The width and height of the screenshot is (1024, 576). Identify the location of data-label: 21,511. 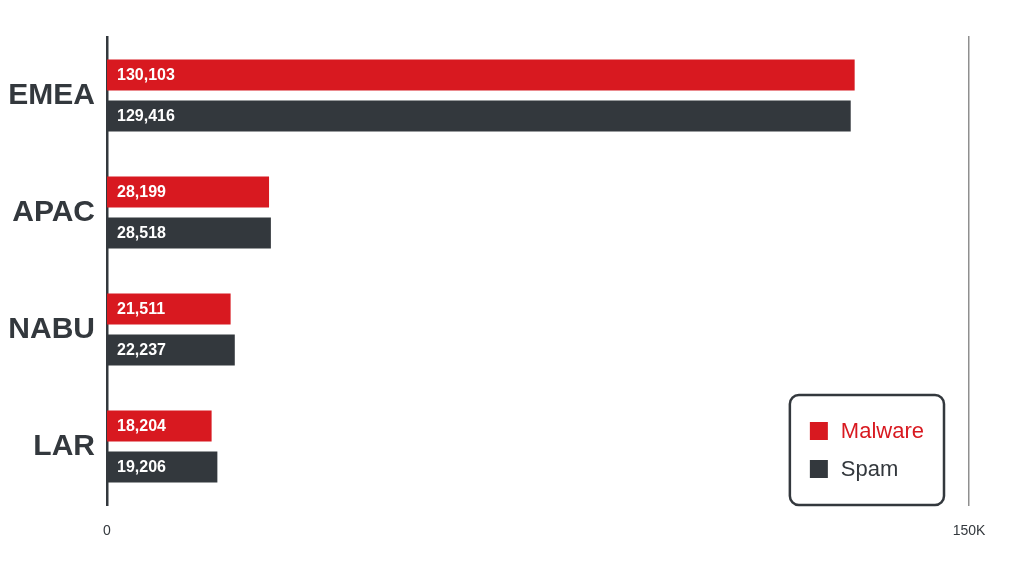
(141, 309).